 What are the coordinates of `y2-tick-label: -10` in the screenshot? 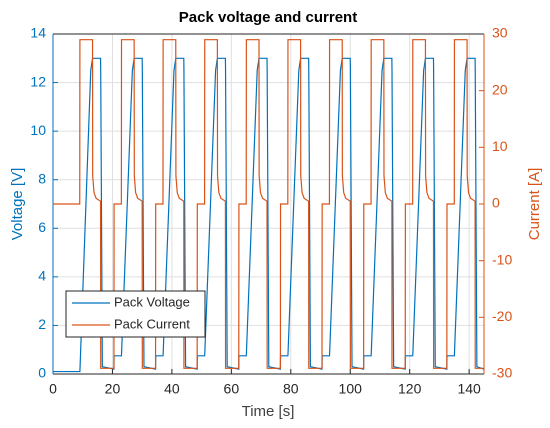 It's located at (502, 259).